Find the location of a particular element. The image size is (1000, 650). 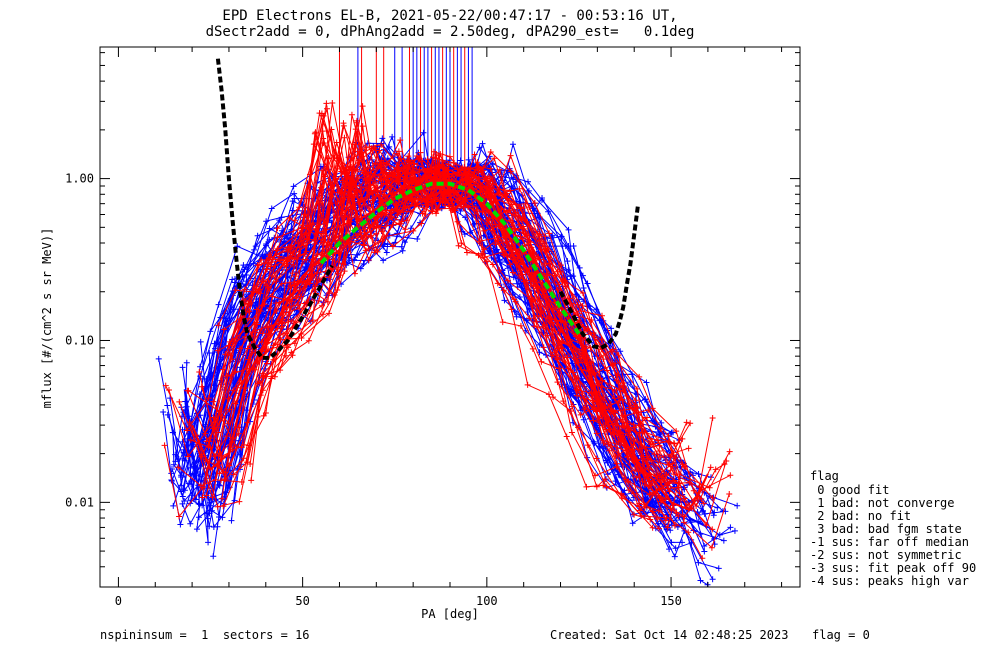

x-tick-label: 50 is located at coordinates (302, 601).